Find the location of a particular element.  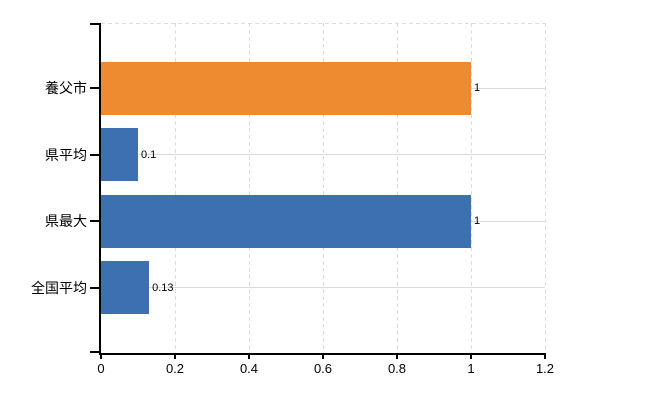

value-label: 0.13 is located at coordinates (163, 287).